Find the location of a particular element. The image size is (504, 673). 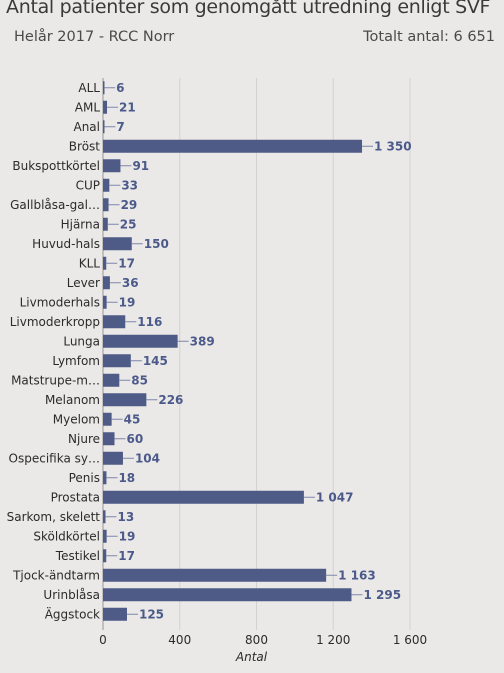

category-label: Sarkom, skelett is located at coordinates (54, 517).